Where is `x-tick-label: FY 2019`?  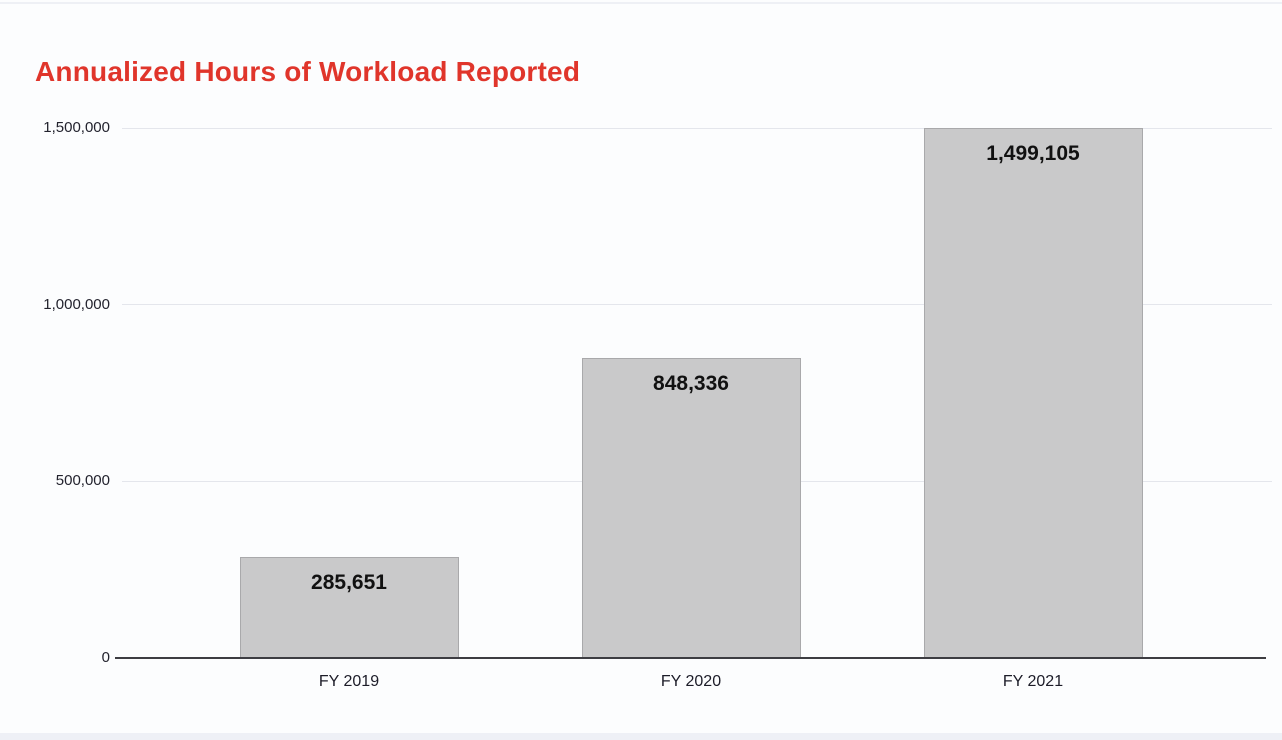
x-tick-label: FY 2019 is located at coordinates (349, 681).